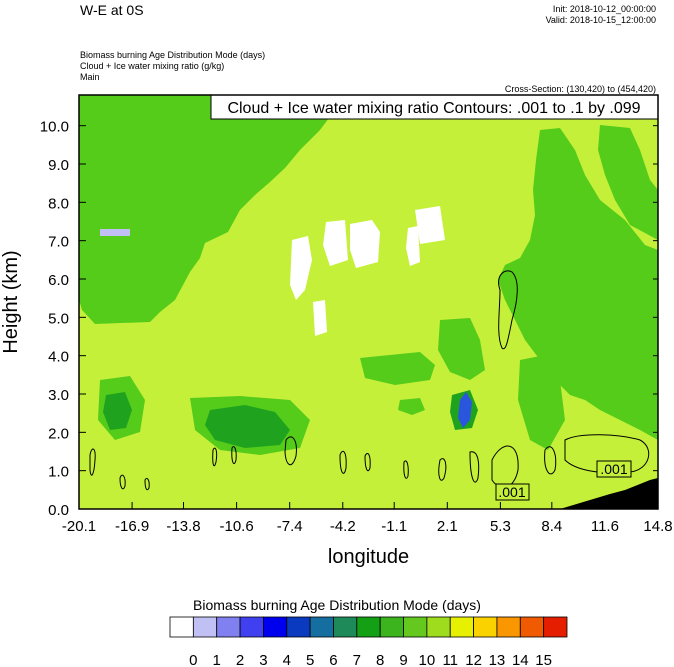 This screenshot has width=674, height=667. What do you see at coordinates (450, 659) in the screenshot?
I see `colorbar-label: 11` at bounding box center [450, 659].